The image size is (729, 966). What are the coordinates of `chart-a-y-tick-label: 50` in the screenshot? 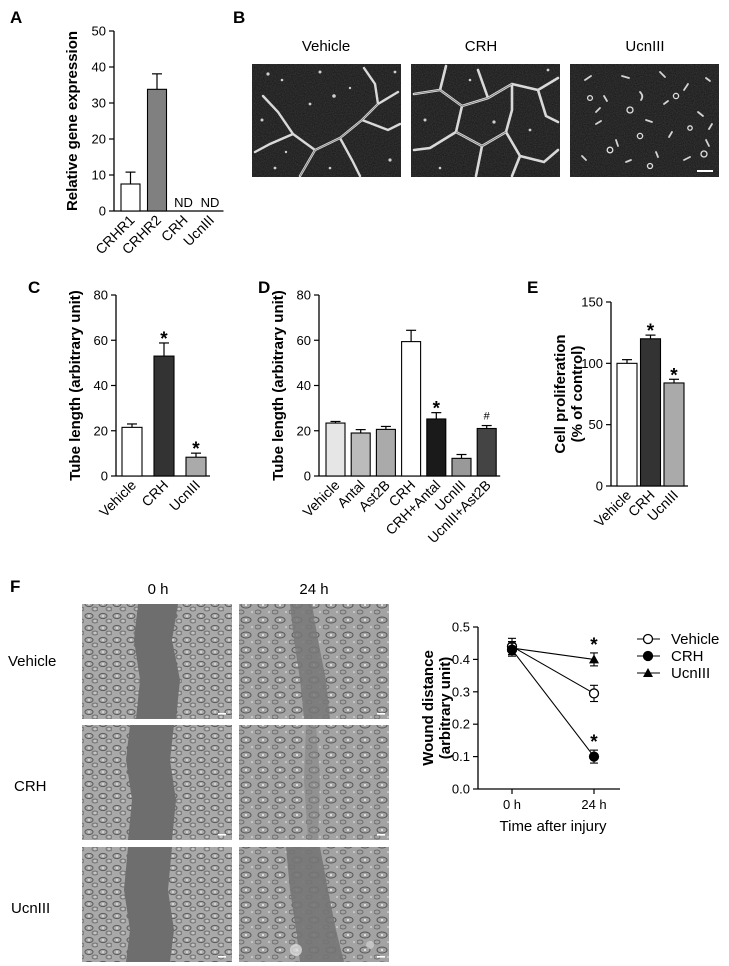 It's located at (99, 31).